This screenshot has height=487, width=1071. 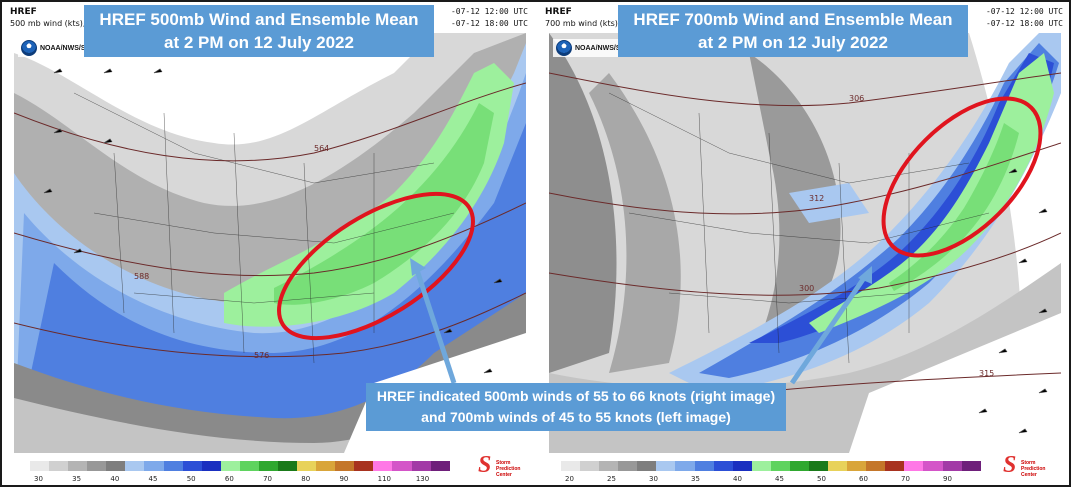 What do you see at coordinates (261, 355) in the screenshot?
I see `left-contour-576: 576` at bounding box center [261, 355].